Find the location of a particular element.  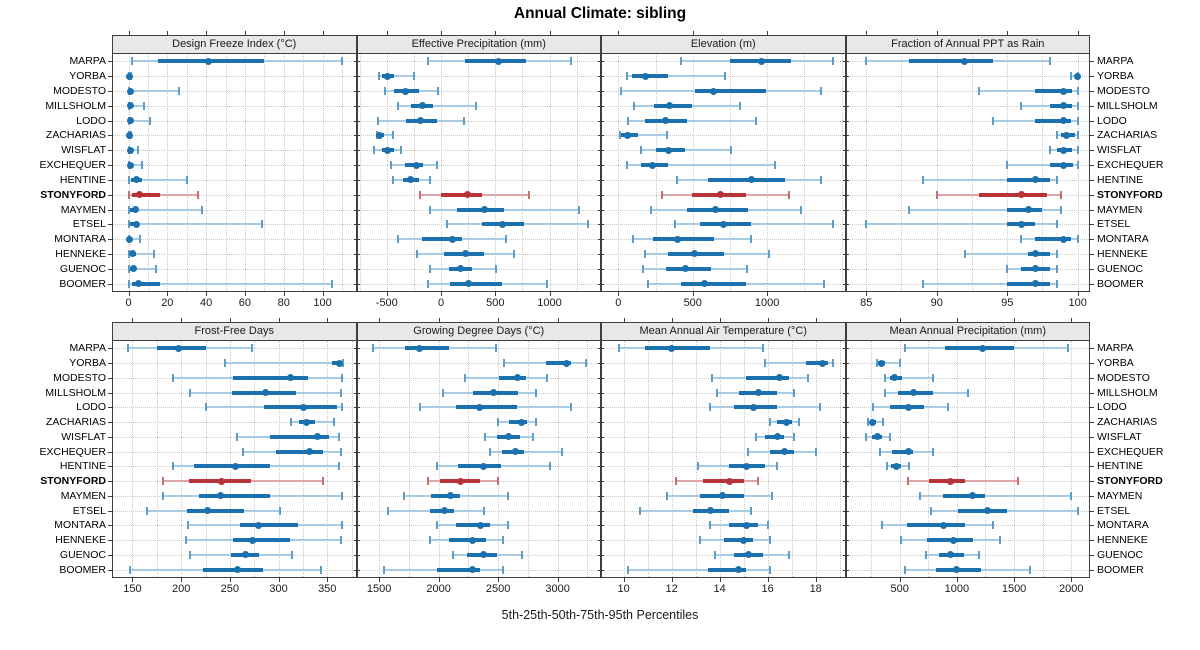

panel-header: Mean Annual Air Temperature (°C) is located at coordinates (723, 332).